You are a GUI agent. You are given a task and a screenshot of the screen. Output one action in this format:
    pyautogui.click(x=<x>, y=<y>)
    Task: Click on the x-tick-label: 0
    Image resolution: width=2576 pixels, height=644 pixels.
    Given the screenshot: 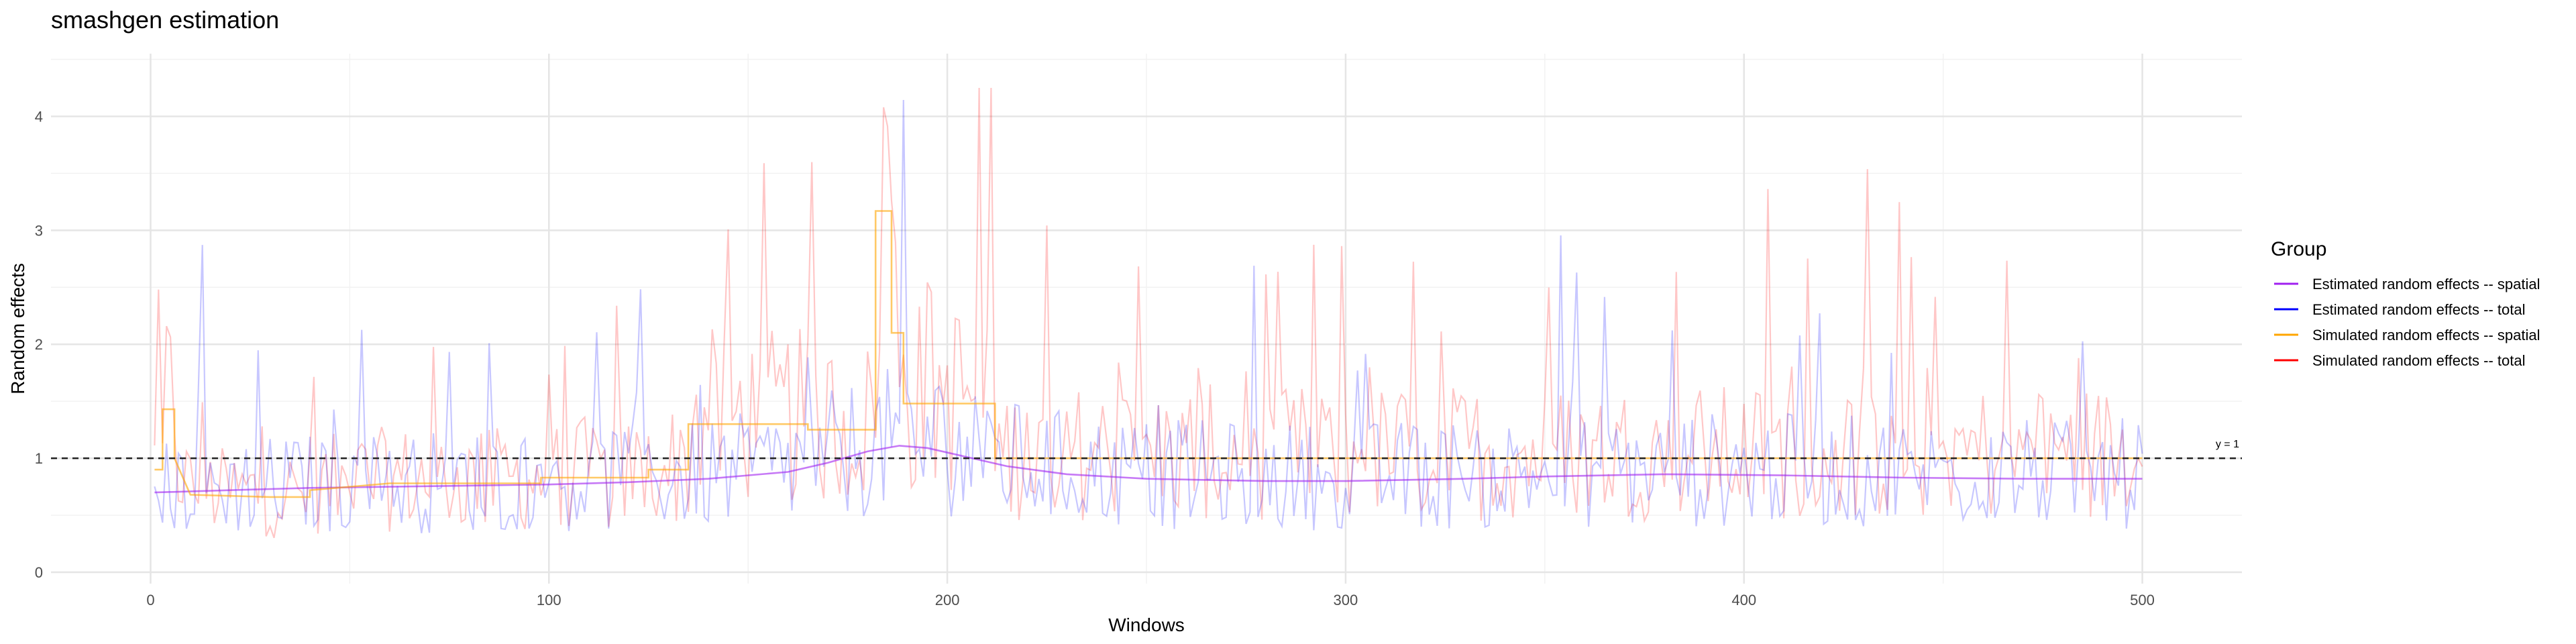 What is the action you would take?
    pyautogui.click(x=150, y=600)
    